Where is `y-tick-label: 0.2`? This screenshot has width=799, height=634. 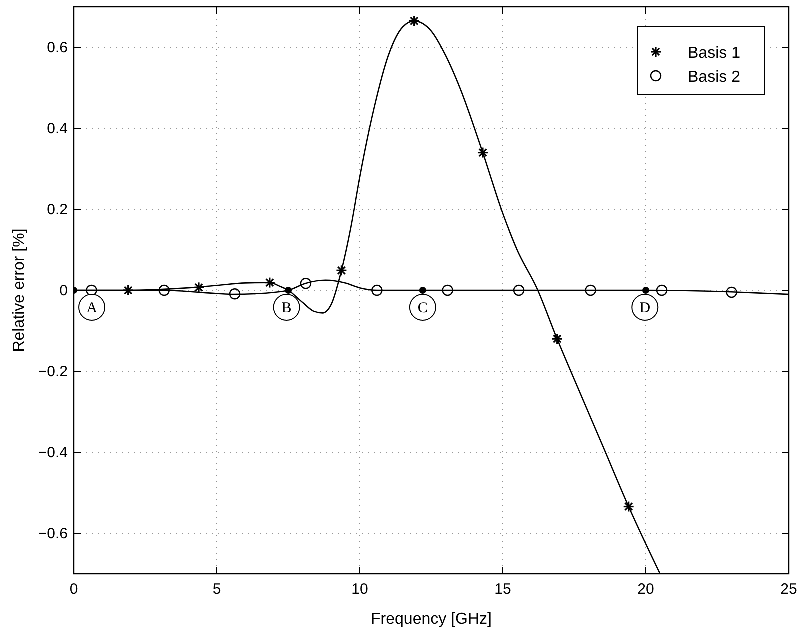
y-tick-label: 0.2 is located at coordinates (57, 210).